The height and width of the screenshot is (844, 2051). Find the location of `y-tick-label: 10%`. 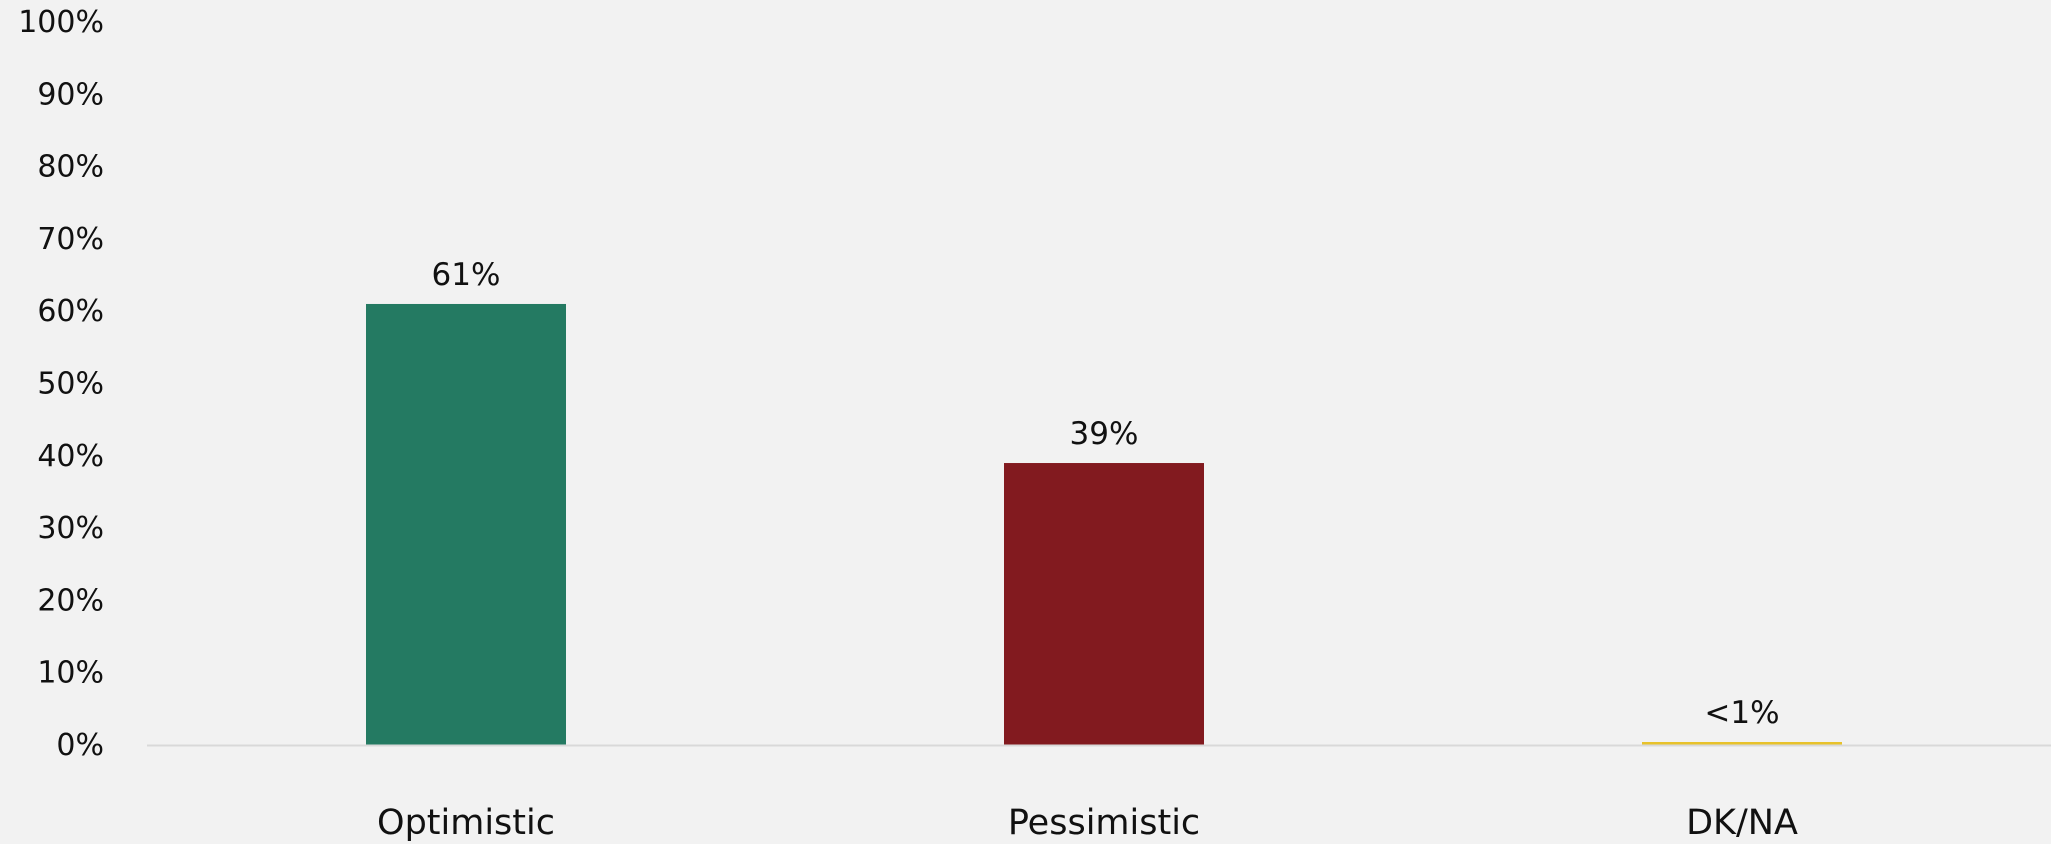

y-tick-label: 10% is located at coordinates (70, 673).